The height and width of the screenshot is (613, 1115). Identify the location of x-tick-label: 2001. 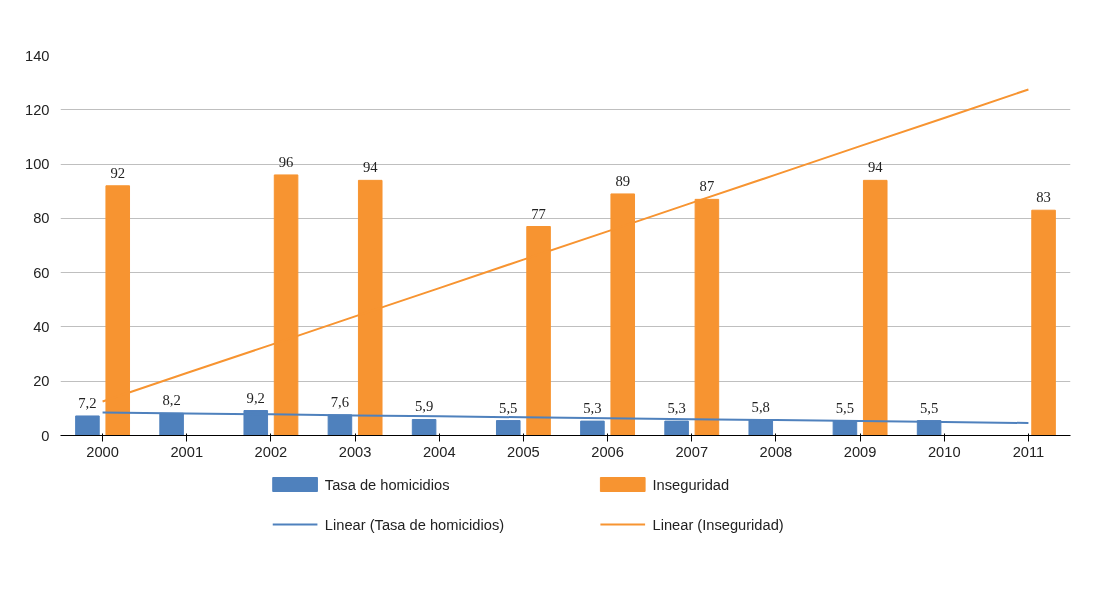
(187, 451).